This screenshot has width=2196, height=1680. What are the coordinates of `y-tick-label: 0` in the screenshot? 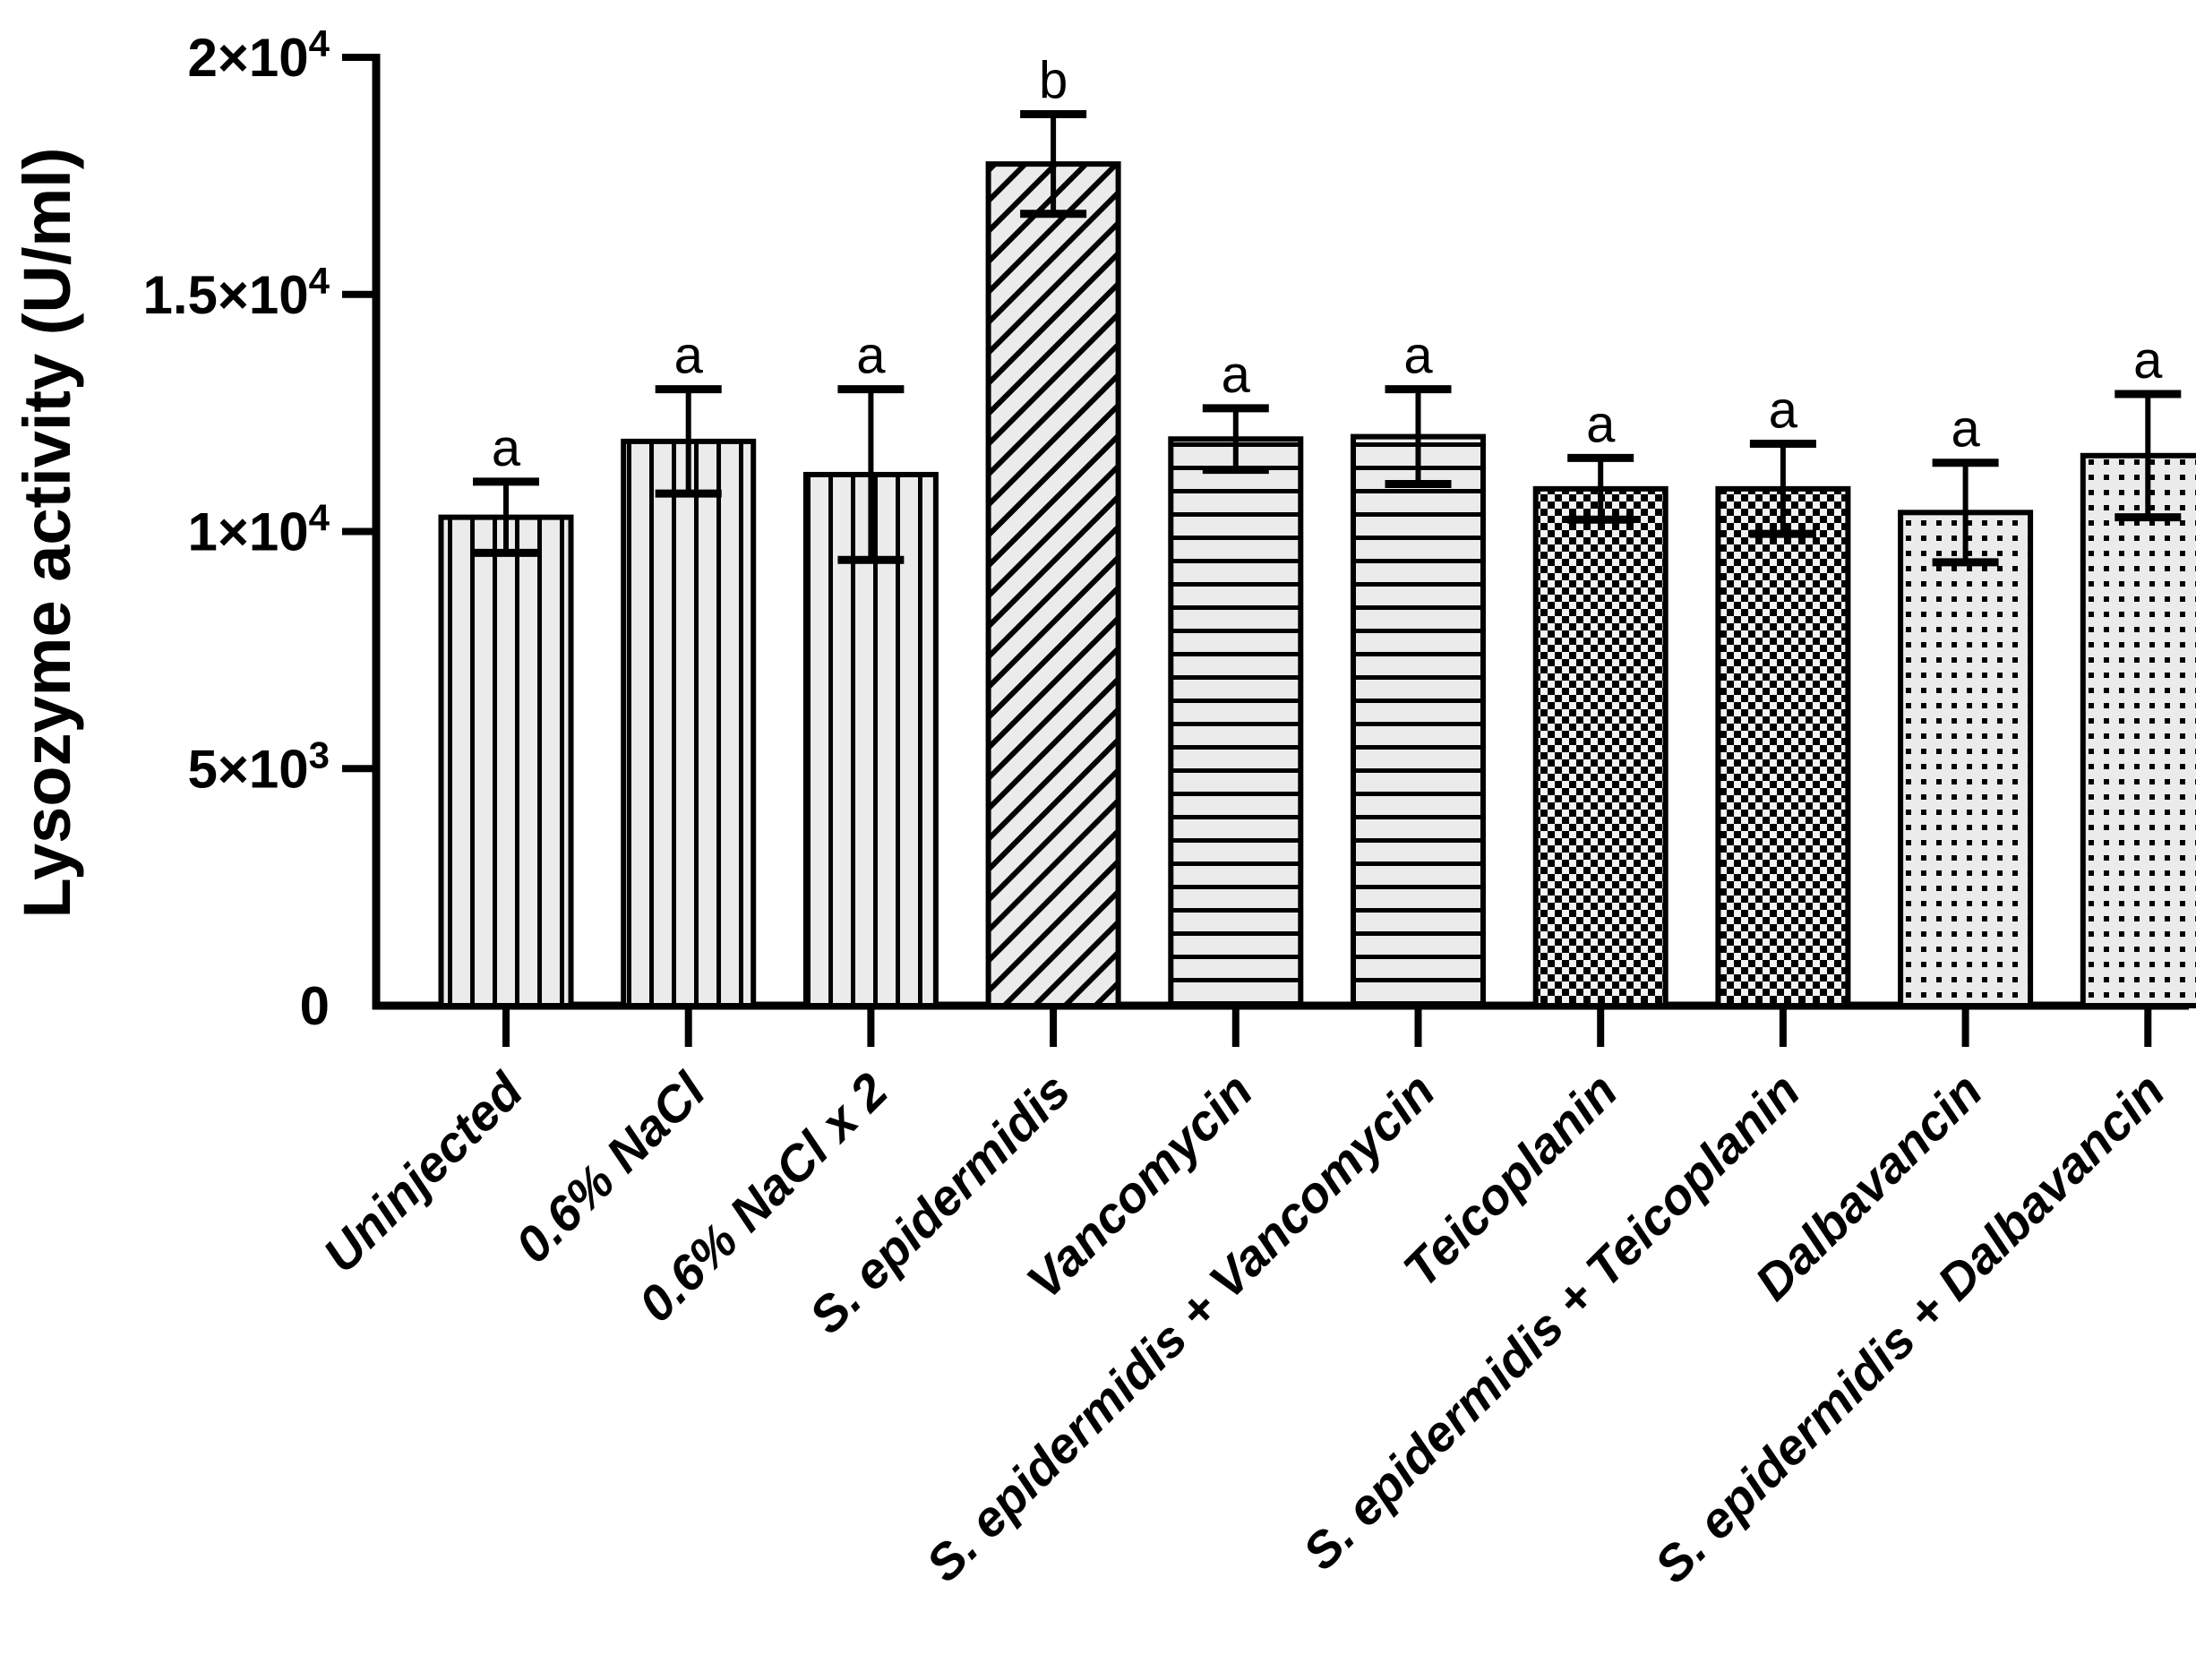 It's located at (315, 1006).